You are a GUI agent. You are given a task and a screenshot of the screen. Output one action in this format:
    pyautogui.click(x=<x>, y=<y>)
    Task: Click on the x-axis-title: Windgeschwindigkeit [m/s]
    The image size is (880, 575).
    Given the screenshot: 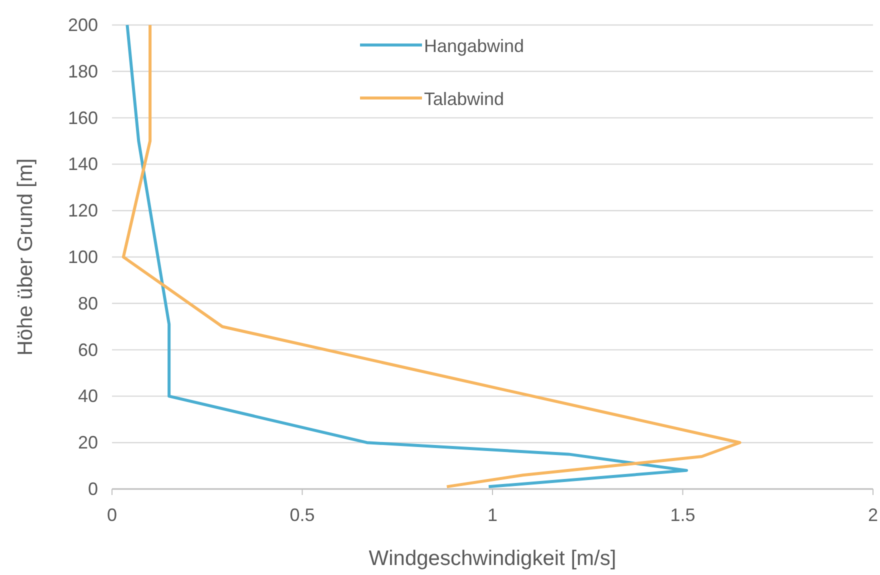 What is the action you would take?
    pyautogui.click(x=492, y=558)
    